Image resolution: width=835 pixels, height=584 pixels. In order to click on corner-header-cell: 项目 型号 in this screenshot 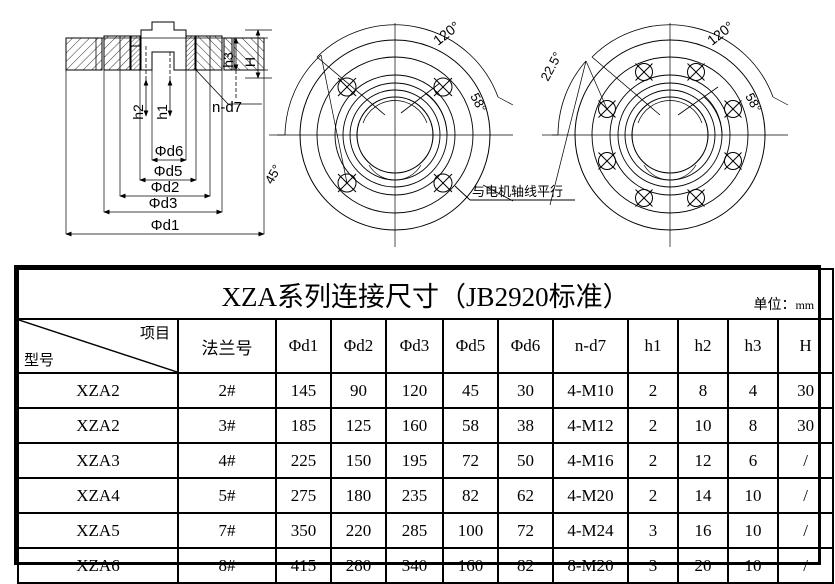, I will do `click(98, 346)`.